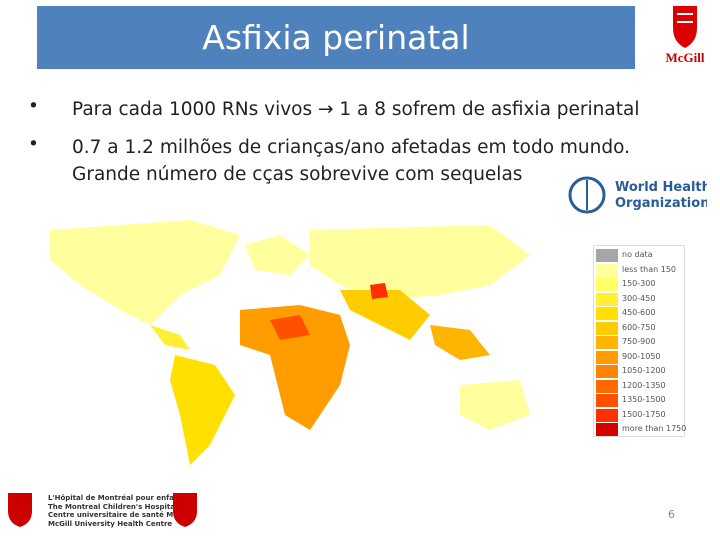 Image resolution: width=720 pixels, height=540 pixels. What do you see at coordinates (170, 337) in the screenshot?
I see `central-america` at bounding box center [170, 337].